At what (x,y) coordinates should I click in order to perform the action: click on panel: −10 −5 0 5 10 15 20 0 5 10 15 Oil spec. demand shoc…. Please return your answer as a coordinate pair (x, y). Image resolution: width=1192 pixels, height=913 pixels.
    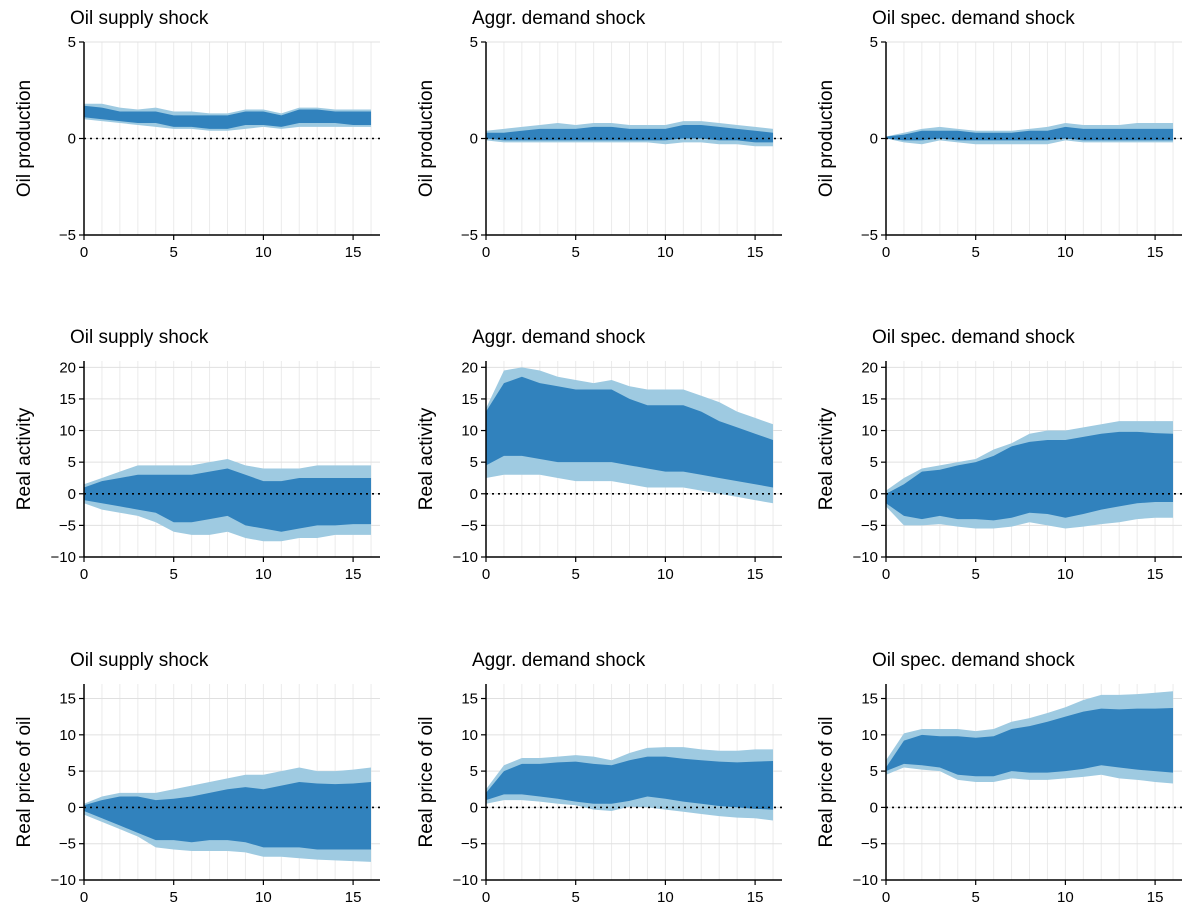
    Looking at the image, I should click on (999, 455).